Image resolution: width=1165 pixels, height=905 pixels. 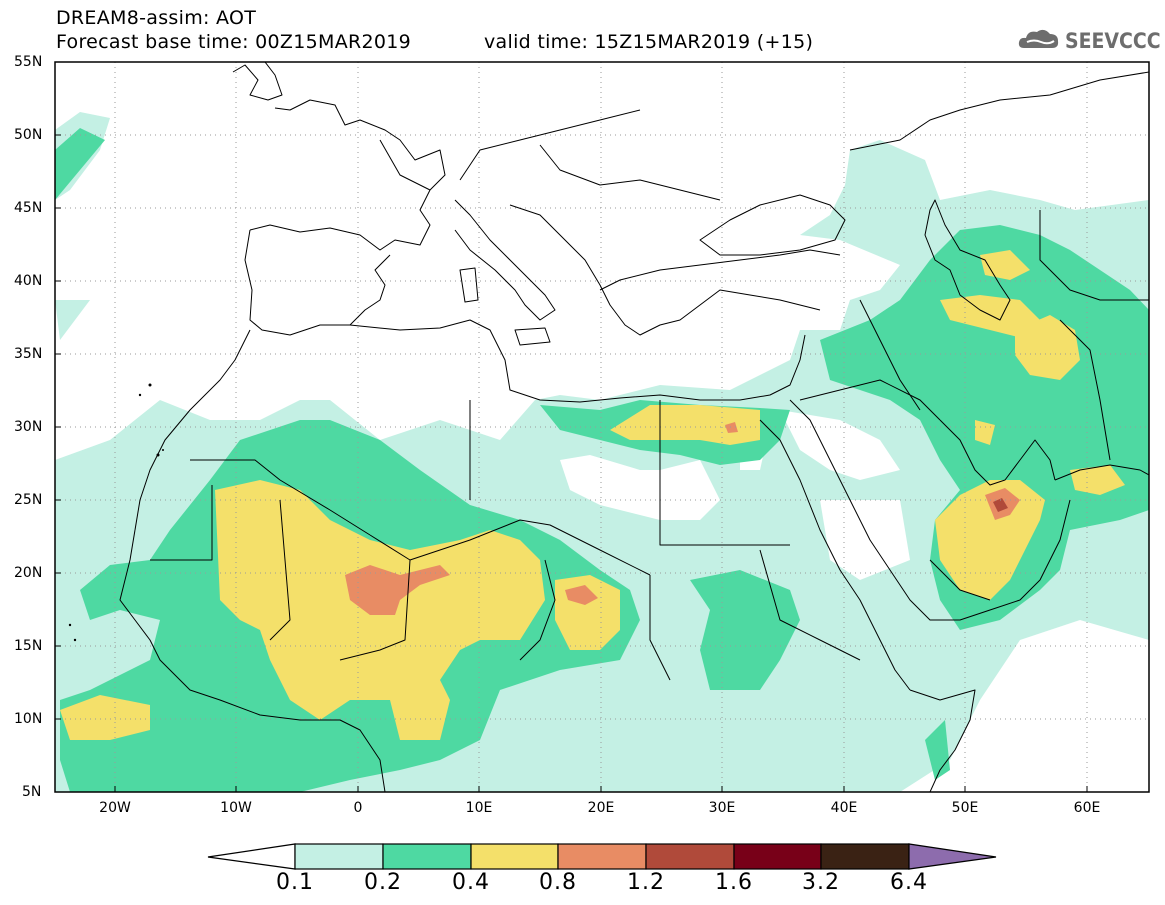 What do you see at coordinates (28, 135) in the screenshot?
I see `lat-label: 50N` at bounding box center [28, 135].